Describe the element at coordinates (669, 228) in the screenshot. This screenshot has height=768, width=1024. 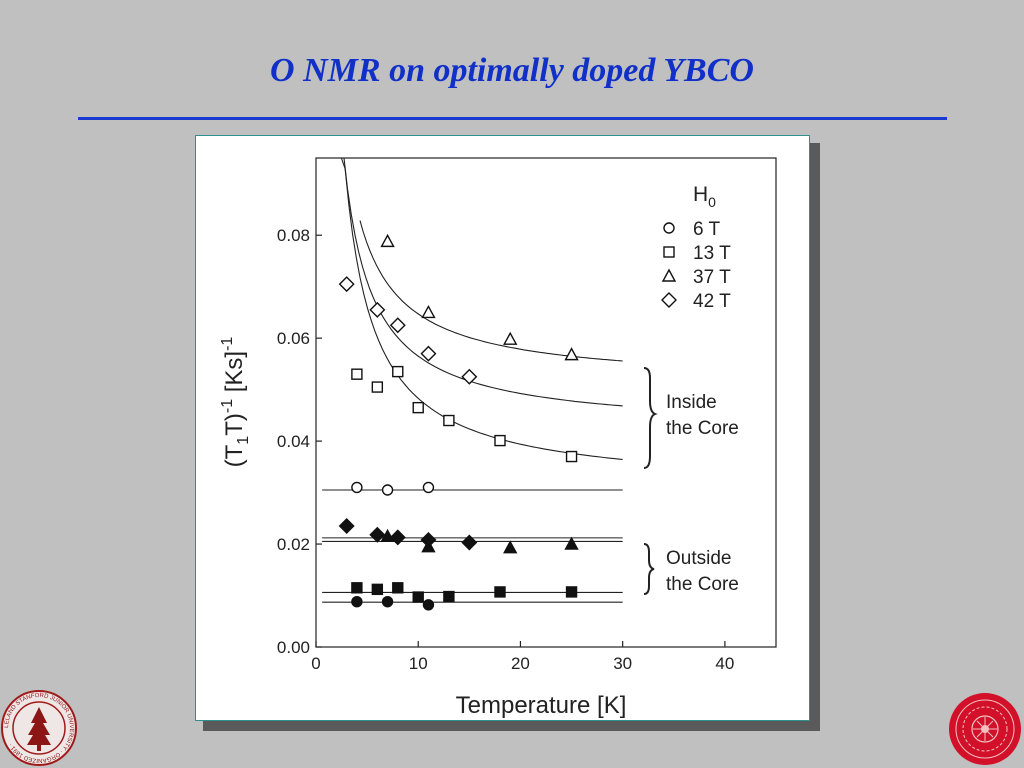
I see `legend-marker-circle` at that location.